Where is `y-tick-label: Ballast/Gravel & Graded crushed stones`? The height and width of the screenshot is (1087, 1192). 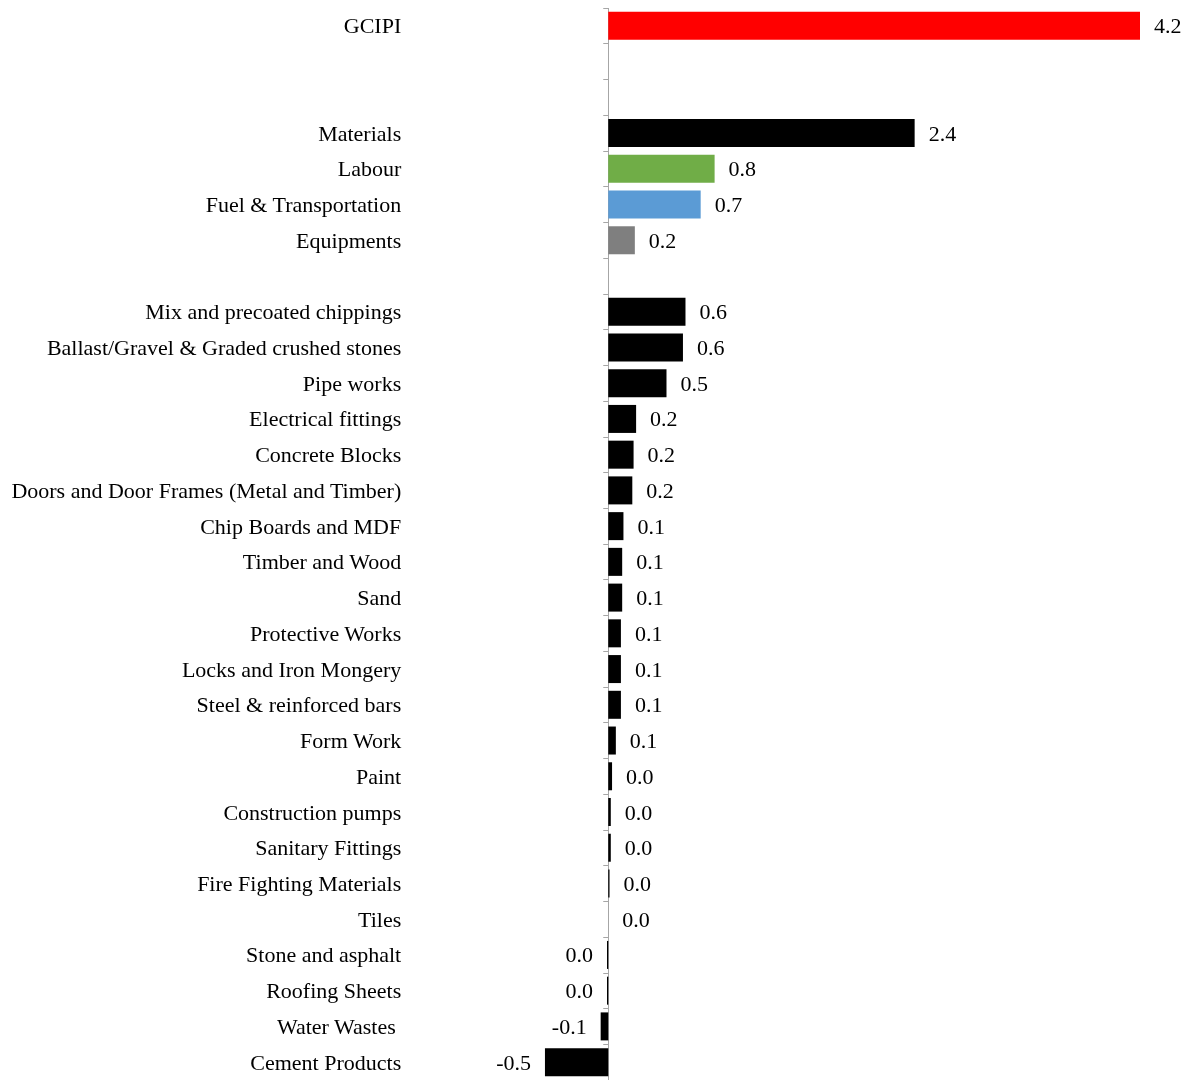
y-tick-label: Ballast/Gravel & Graded crushed stones is located at coordinates (224, 347).